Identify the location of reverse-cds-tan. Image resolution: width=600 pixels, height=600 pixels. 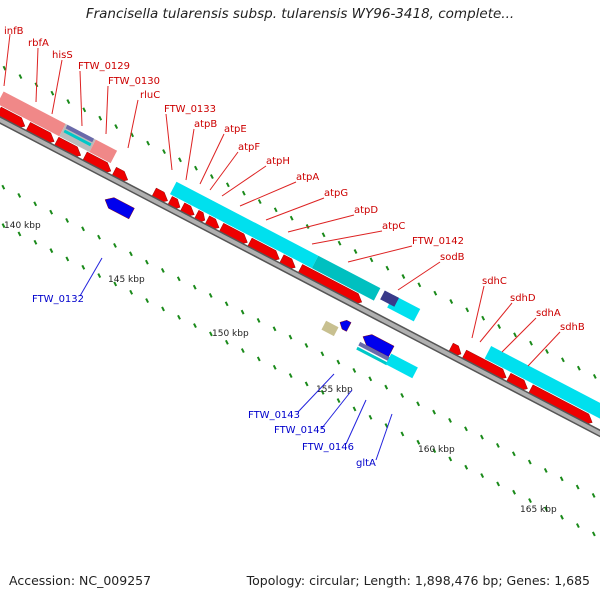
(330, 328).